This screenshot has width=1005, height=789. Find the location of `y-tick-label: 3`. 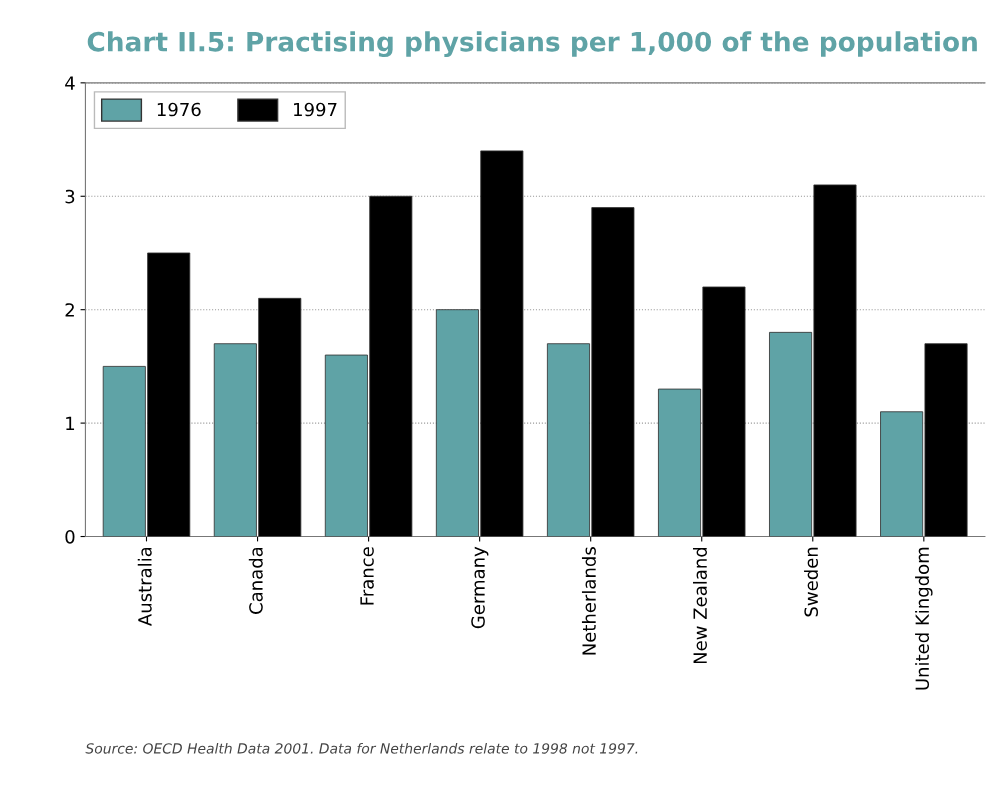

y-tick-label: 3 is located at coordinates (70, 196).